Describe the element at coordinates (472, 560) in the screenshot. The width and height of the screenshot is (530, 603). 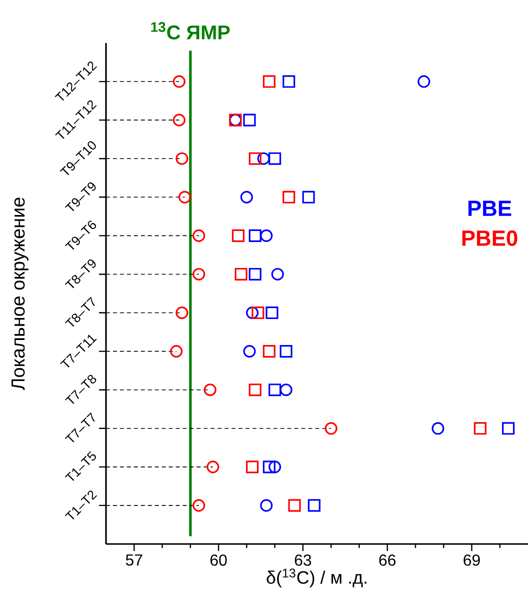
I see `x-tick-label: 69` at that location.